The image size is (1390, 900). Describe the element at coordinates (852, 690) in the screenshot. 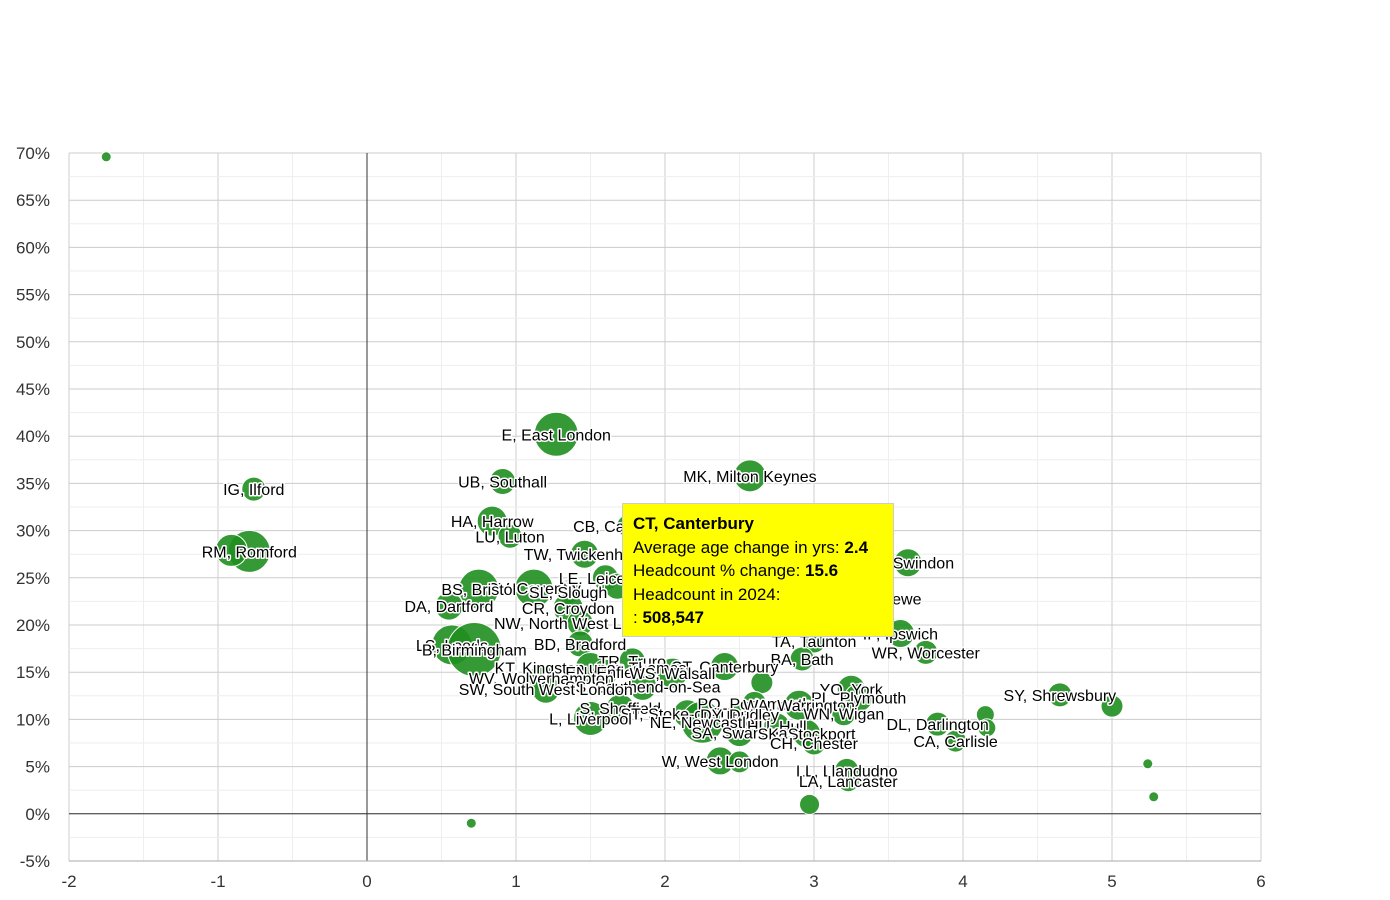

I see `bubble-label: YO, York` at that location.